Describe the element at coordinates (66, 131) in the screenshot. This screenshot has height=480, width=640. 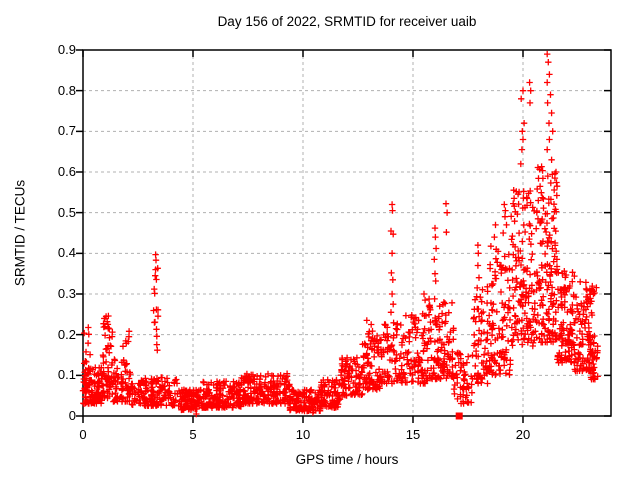
I see `y-tick-label: 0.7` at that location.